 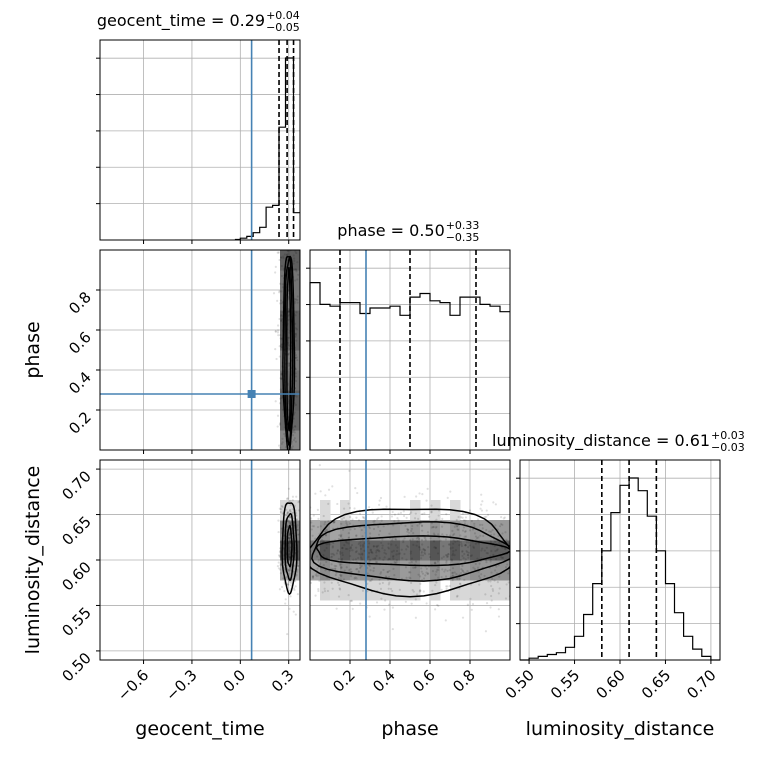 I want to click on contour-line, so click(x=289, y=547).